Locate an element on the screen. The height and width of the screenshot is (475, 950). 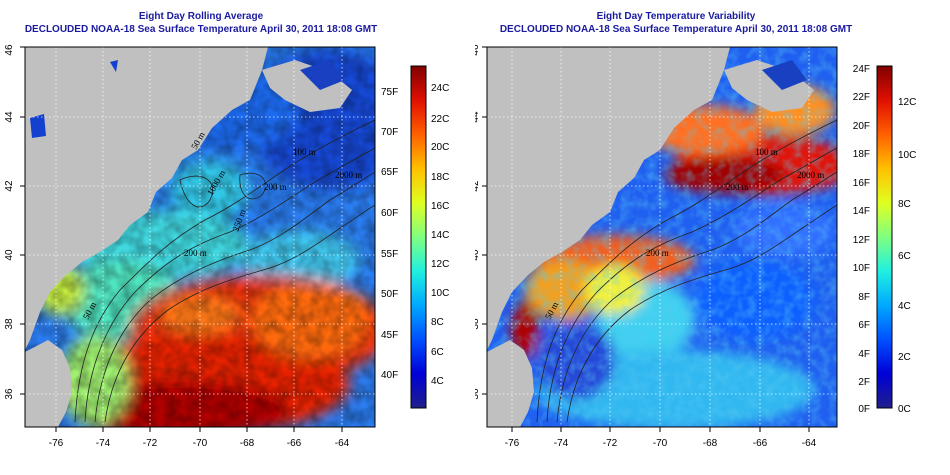
colorbar-label-c: 16C is located at coordinates (440, 206).